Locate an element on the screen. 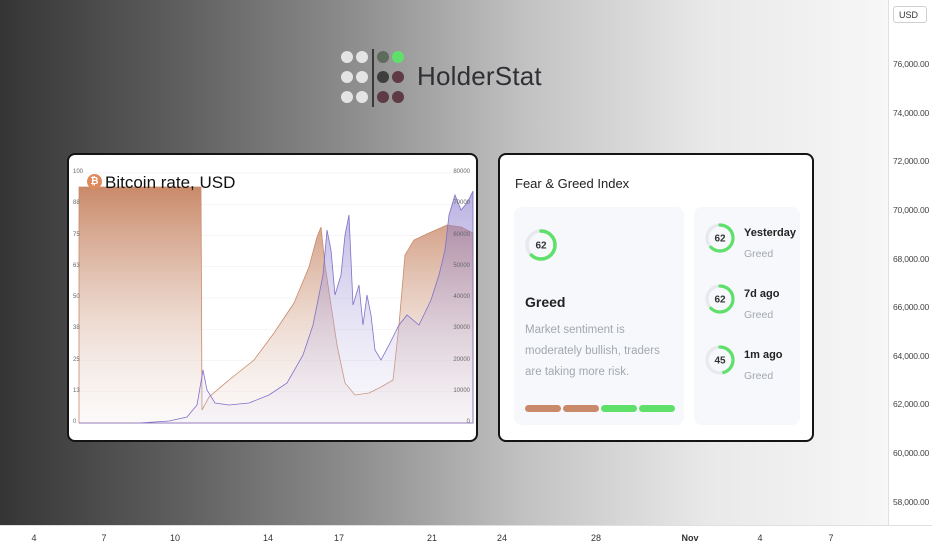 The width and height of the screenshot is (932, 551). current-gauge-value: 62 is located at coordinates (541, 246).